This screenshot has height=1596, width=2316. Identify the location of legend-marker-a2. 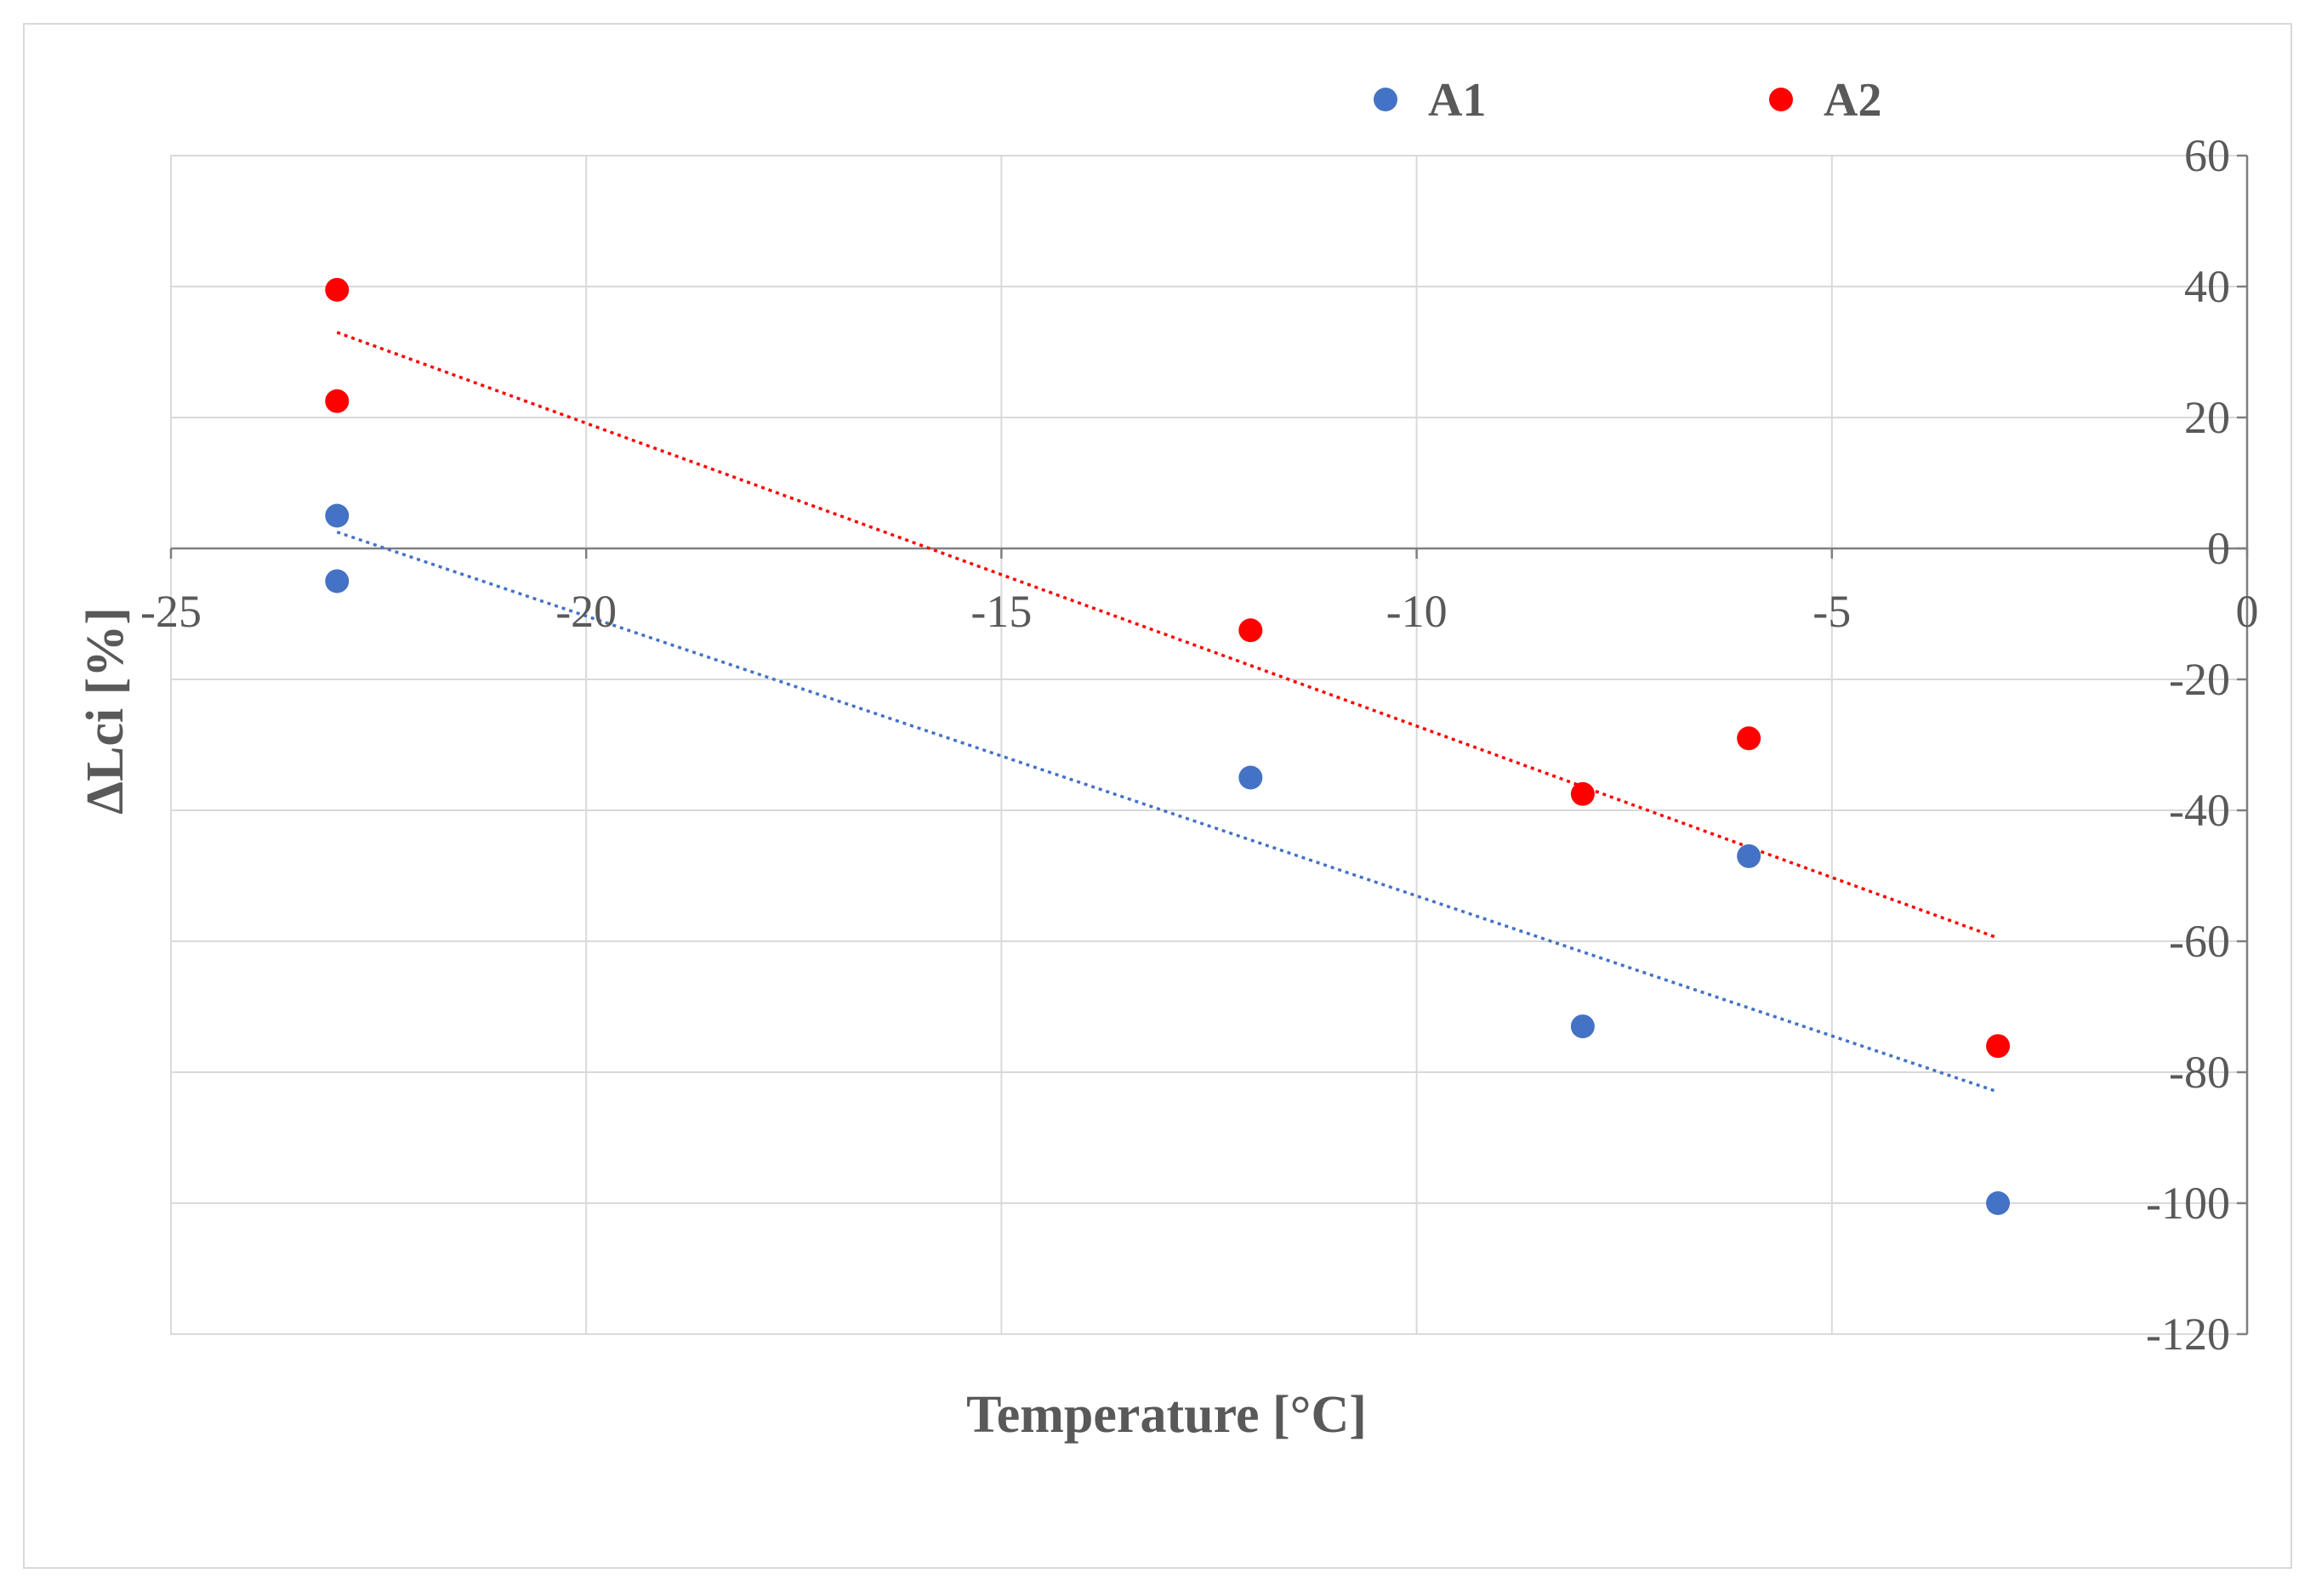
(1781, 100).